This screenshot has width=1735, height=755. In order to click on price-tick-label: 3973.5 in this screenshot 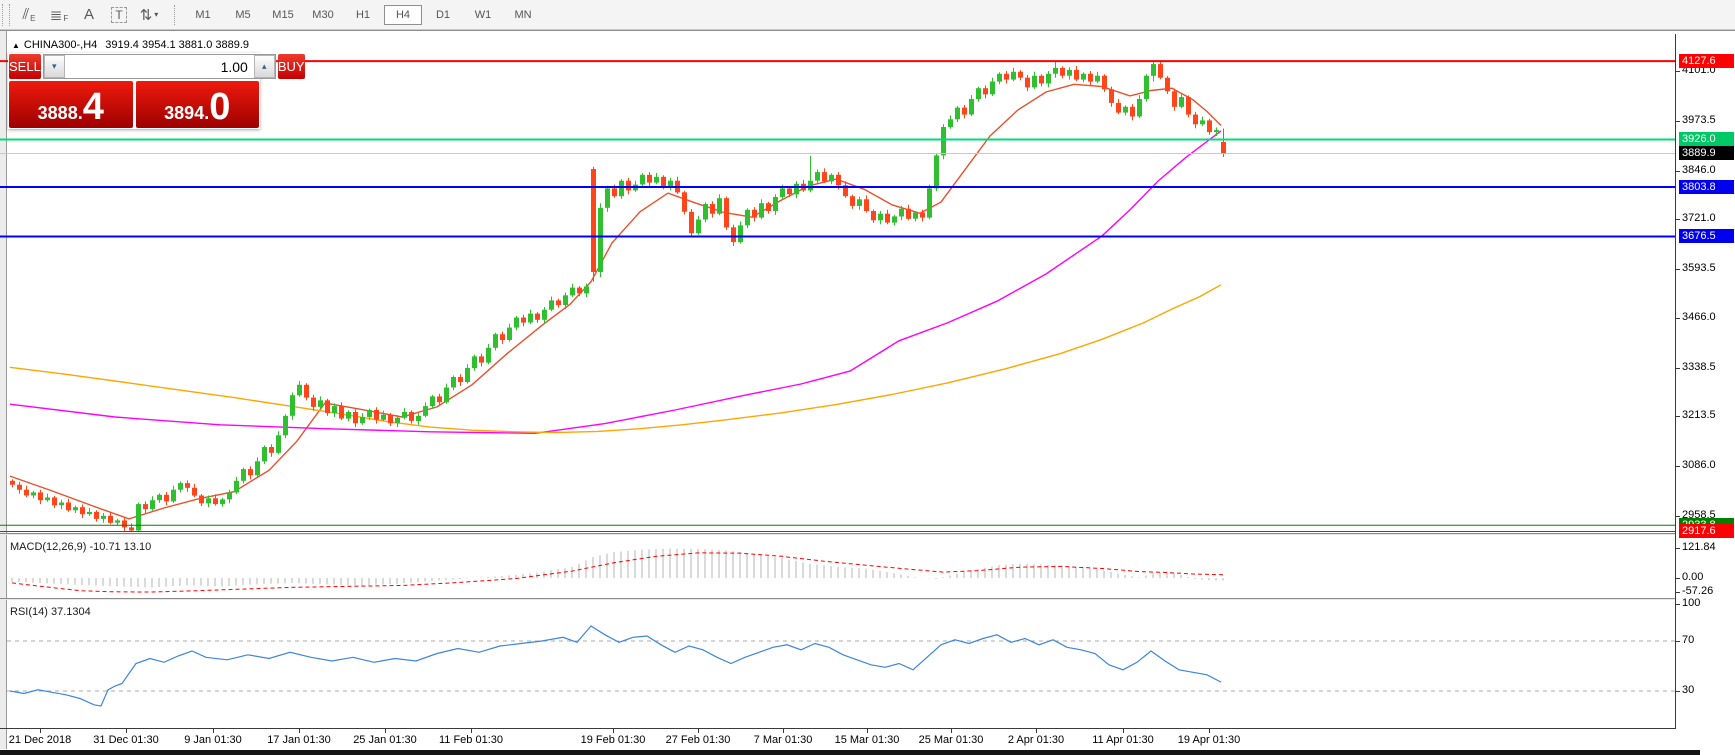, I will do `click(1699, 120)`.